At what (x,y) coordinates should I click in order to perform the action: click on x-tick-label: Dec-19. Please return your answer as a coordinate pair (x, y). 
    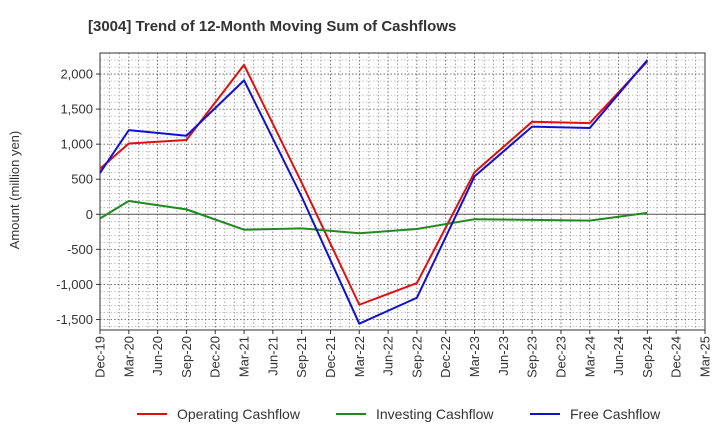
    Looking at the image, I should click on (100, 357).